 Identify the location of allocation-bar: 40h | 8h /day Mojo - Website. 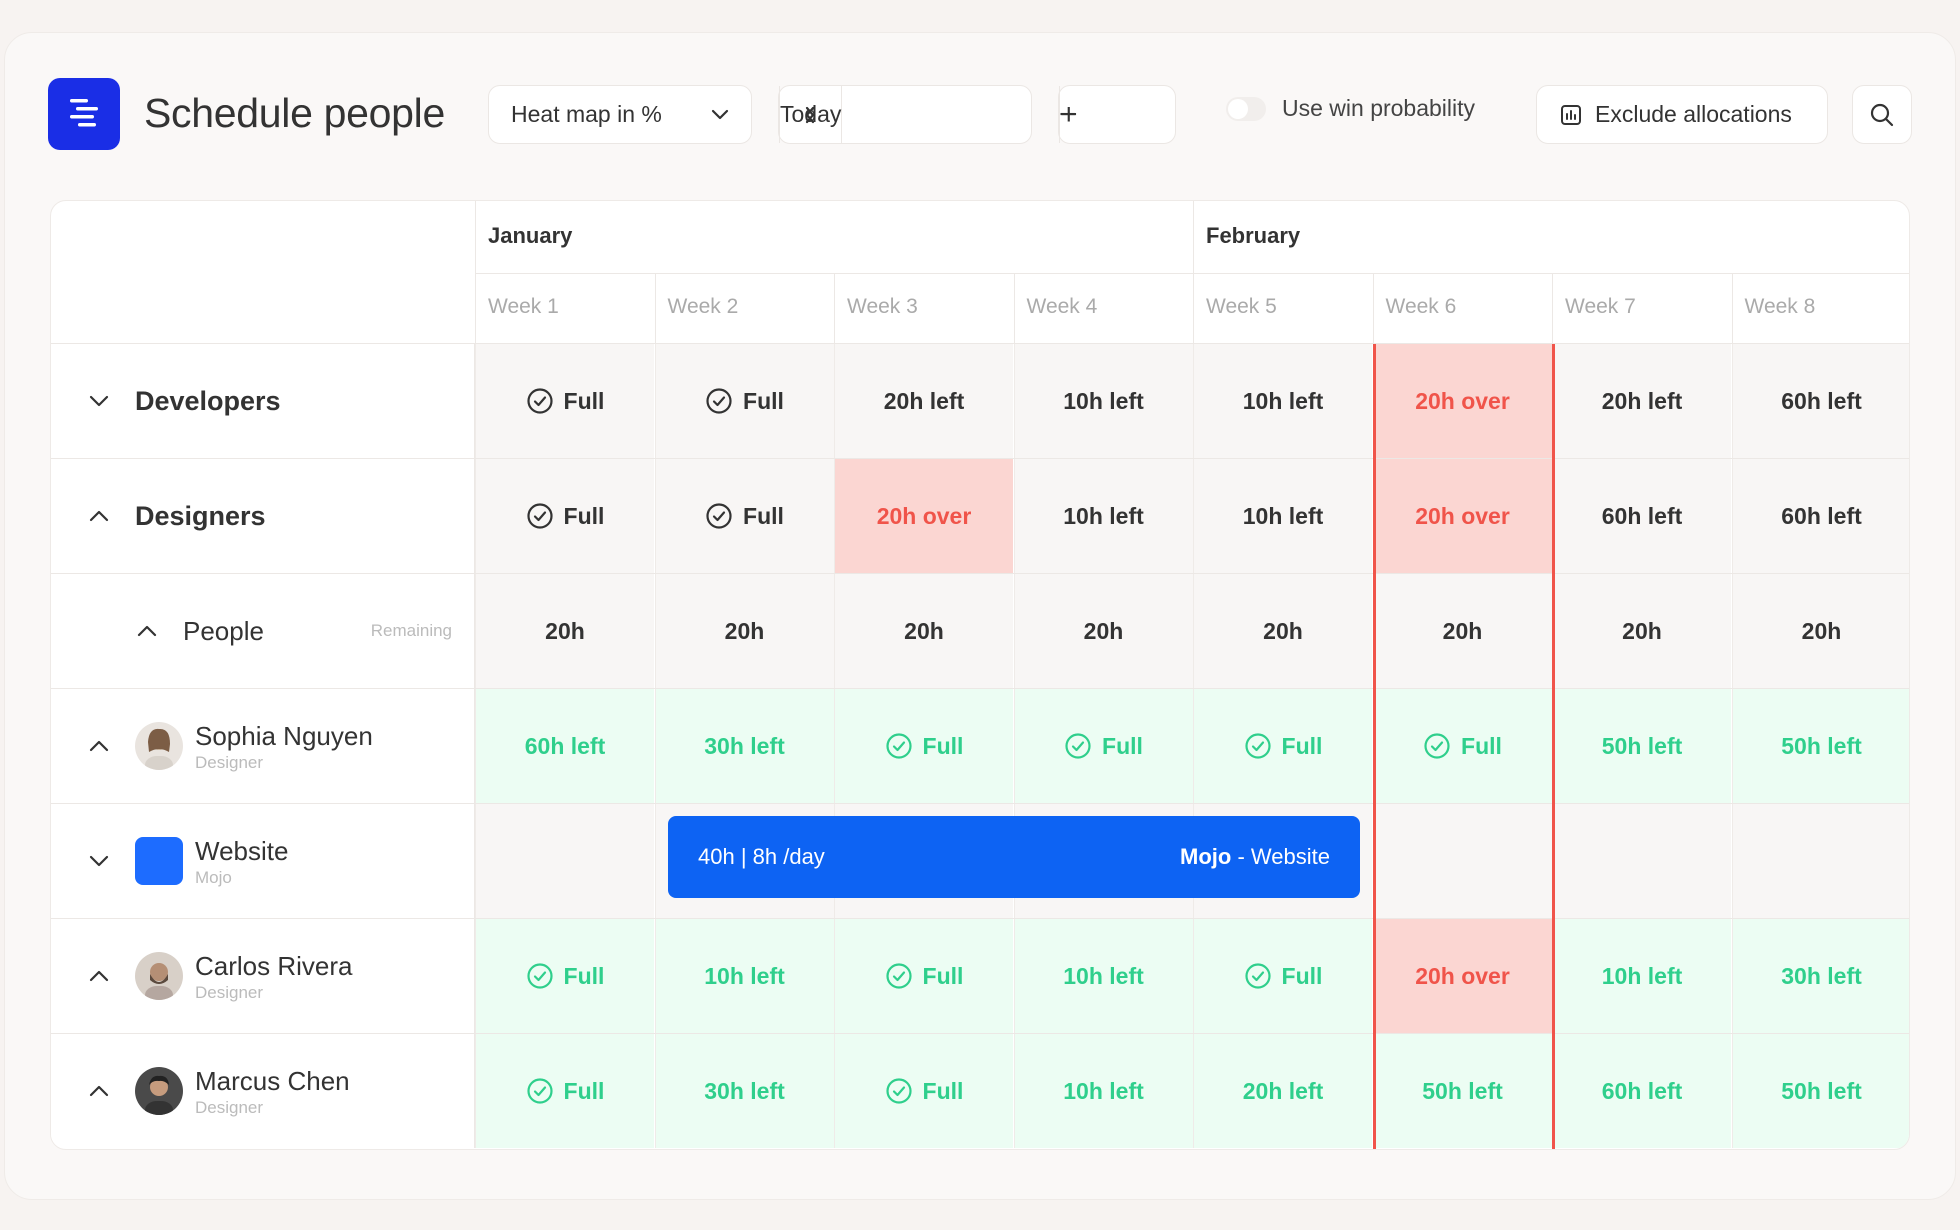
(1014, 857).